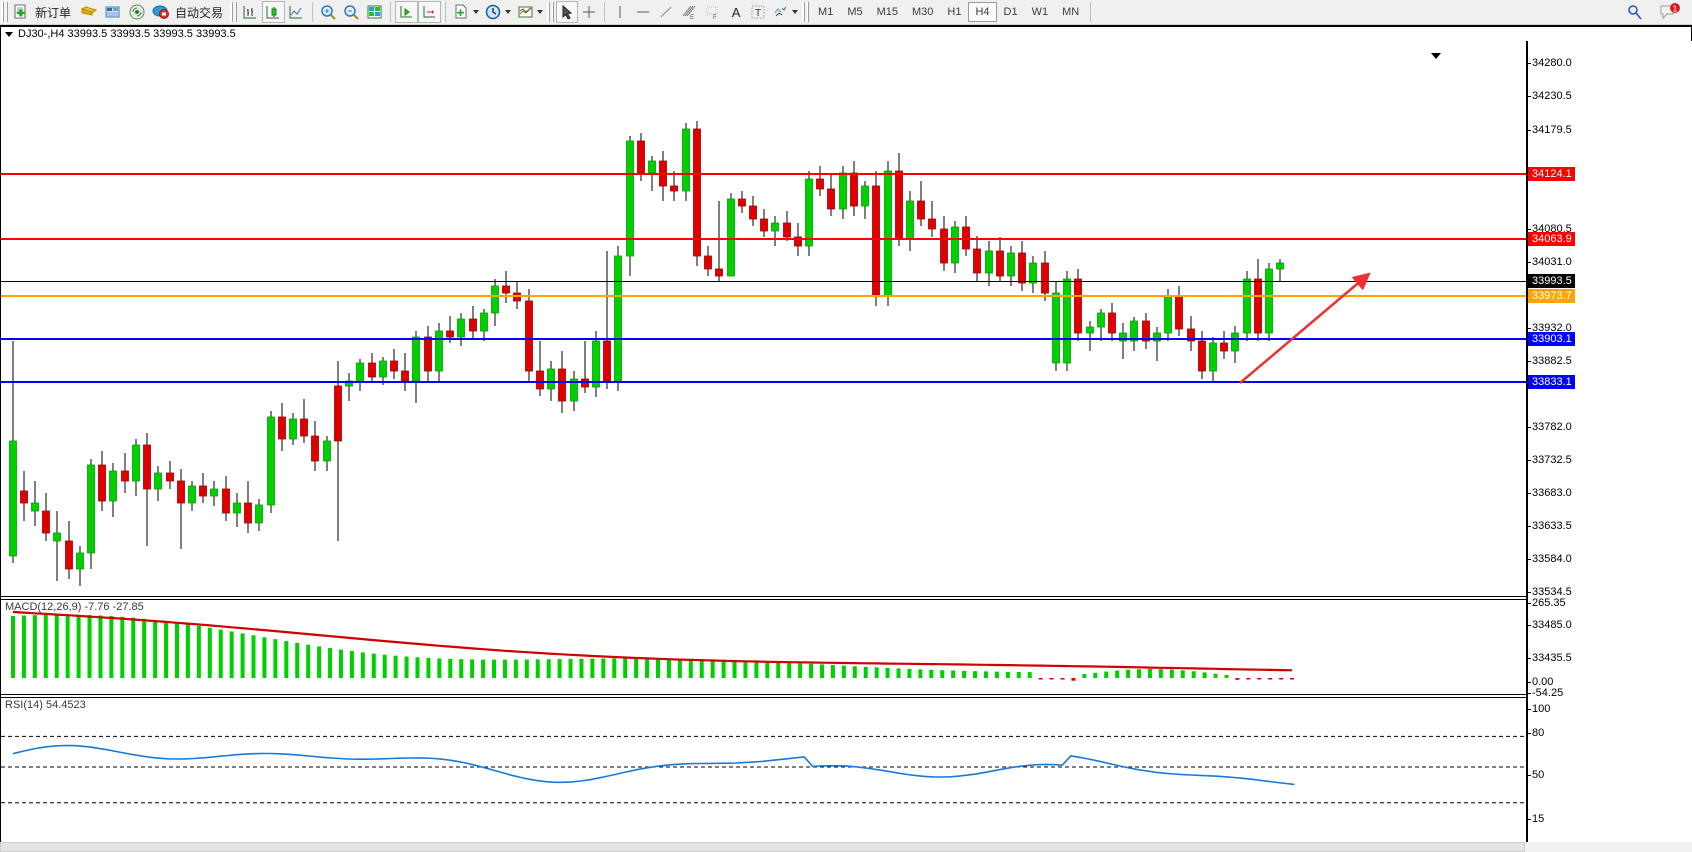  What do you see at coordinates (89, 12) in the screenshot?
I see `folder-icon` at bounding box center [89, 12].